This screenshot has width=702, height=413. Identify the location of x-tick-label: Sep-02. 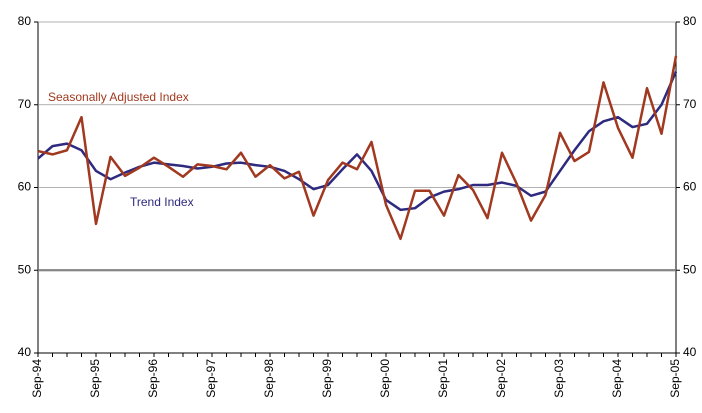
(501, 378).